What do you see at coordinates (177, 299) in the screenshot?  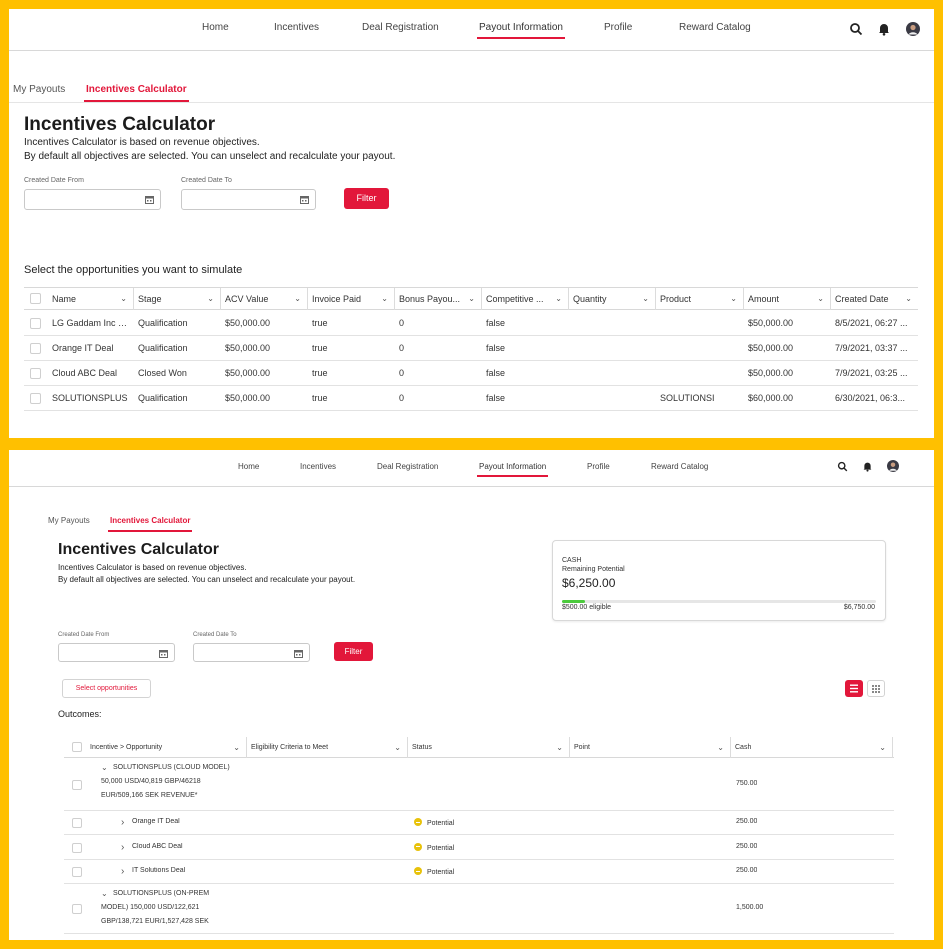 I see `col-header: Stage ⌄` at bounding box center [177, 299].